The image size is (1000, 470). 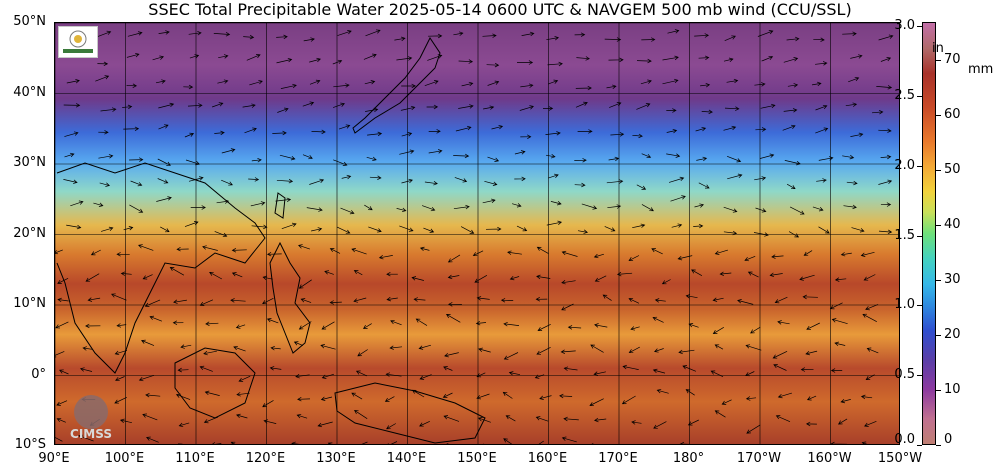 I want to click on colorbar-in-label: 0.0, so click(x=904, y=439).